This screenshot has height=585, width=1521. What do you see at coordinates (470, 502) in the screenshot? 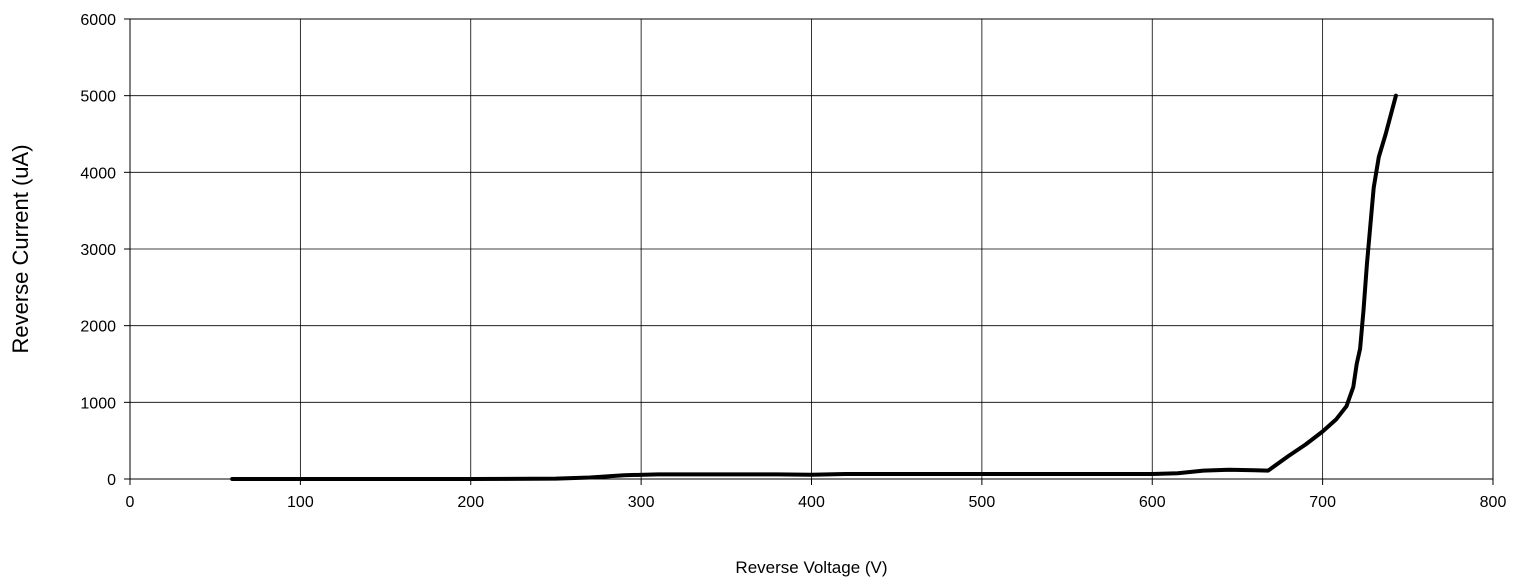
I see `x-tick-label: 200` at bounding box center [470, 502].